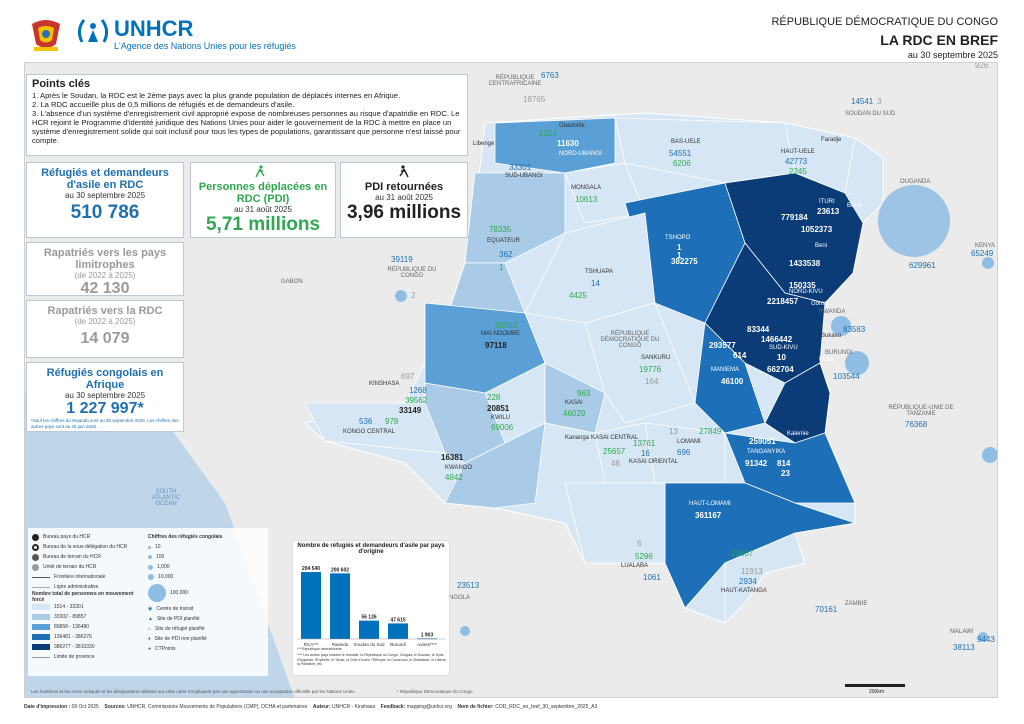 This screenshot has width=1024, height=724. Describe the element at coordinates (839, 353) in the screenshot. I see `country-burundi-label: BURUNDI` at that location.